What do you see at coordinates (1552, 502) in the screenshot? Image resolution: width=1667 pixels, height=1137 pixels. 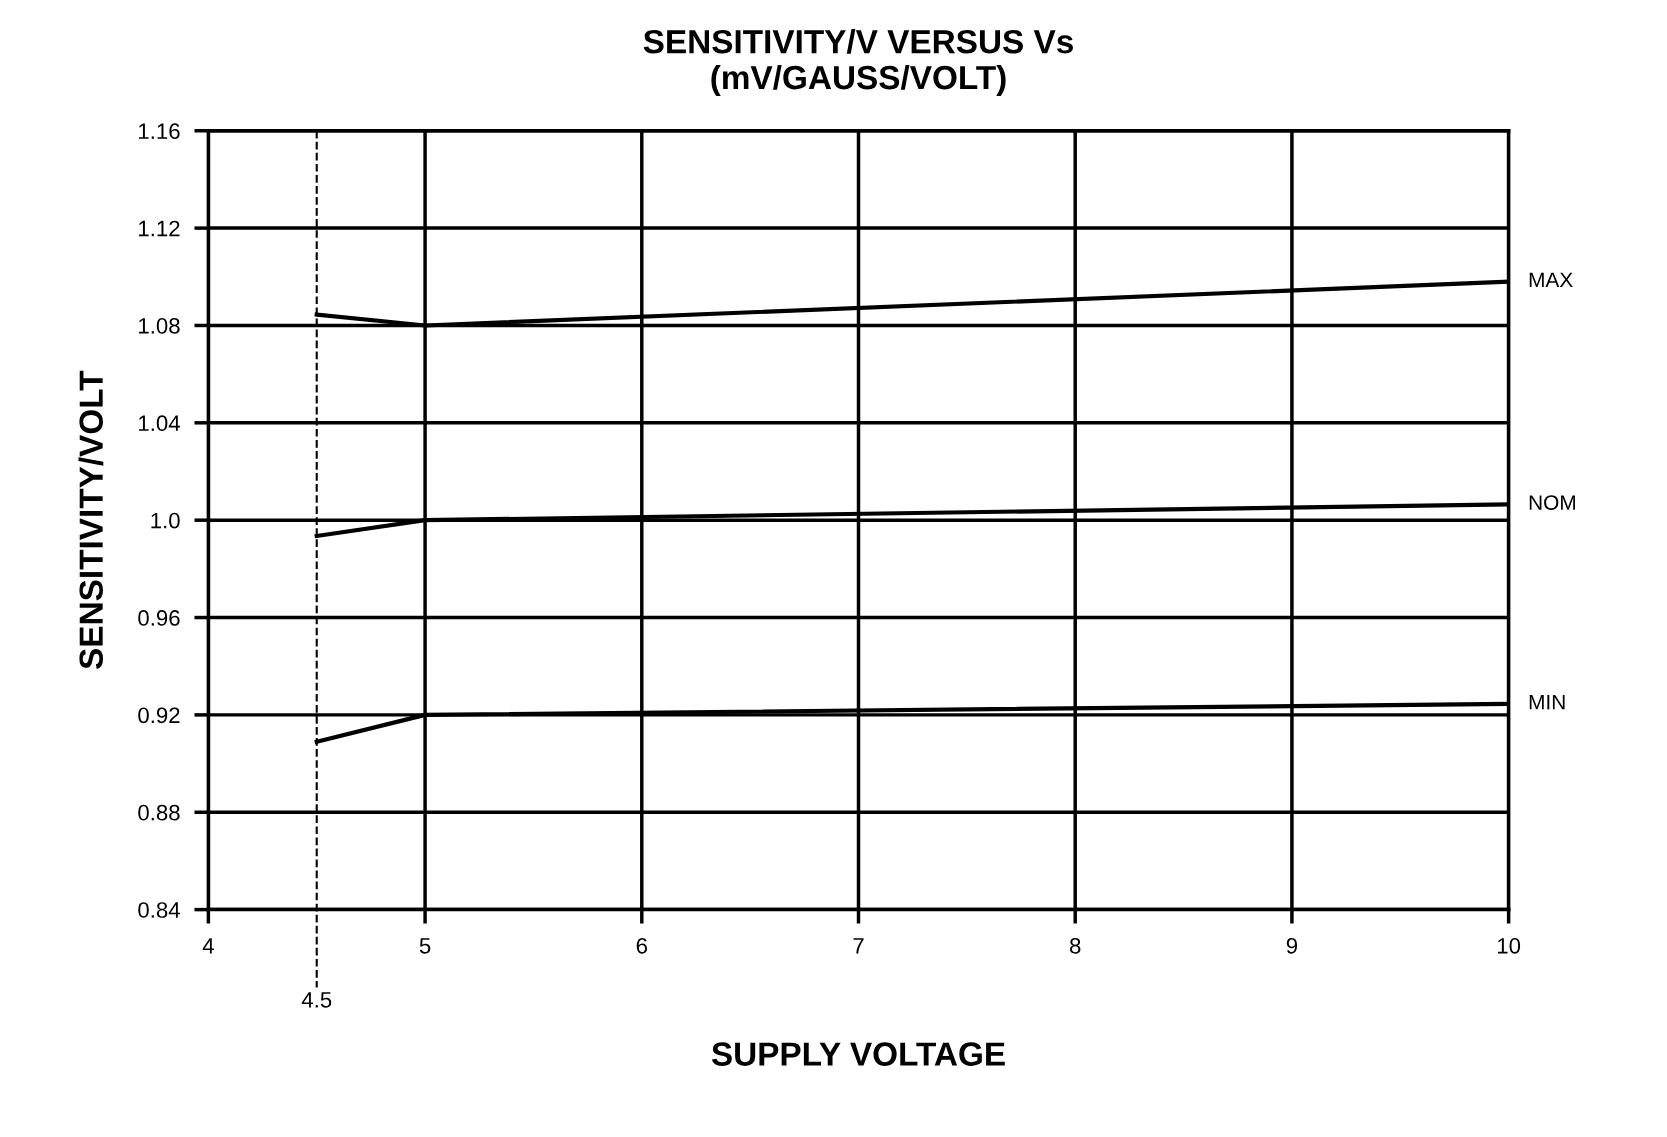 I see `series-label: NOM` at bounding box center [1552, 502].